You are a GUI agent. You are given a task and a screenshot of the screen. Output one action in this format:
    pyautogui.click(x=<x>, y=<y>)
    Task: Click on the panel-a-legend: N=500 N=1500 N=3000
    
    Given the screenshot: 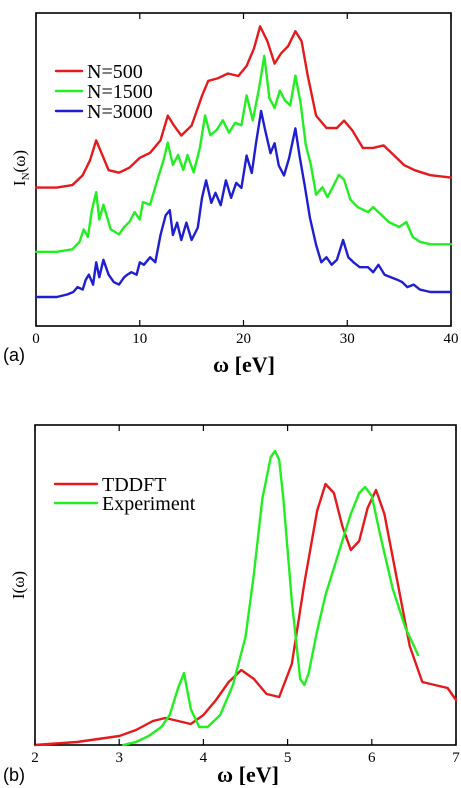 What is the action you would take?
    pyautogui.click(x=103, y=92)
    